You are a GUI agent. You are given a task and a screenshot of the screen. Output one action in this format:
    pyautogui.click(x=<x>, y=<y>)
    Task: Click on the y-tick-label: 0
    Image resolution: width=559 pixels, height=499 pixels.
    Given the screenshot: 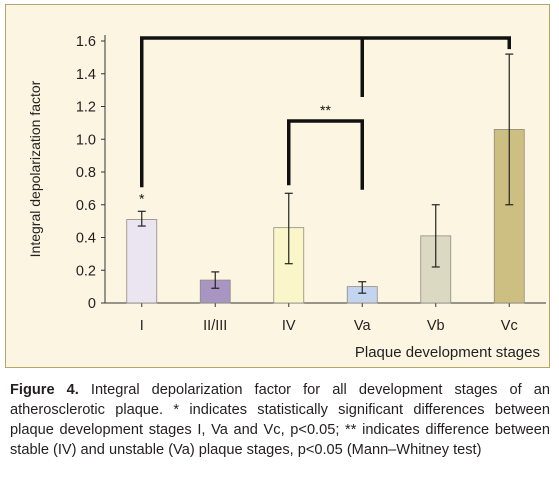 What is the action you would take?
    pyautogui.click(x=92, y=304)
    